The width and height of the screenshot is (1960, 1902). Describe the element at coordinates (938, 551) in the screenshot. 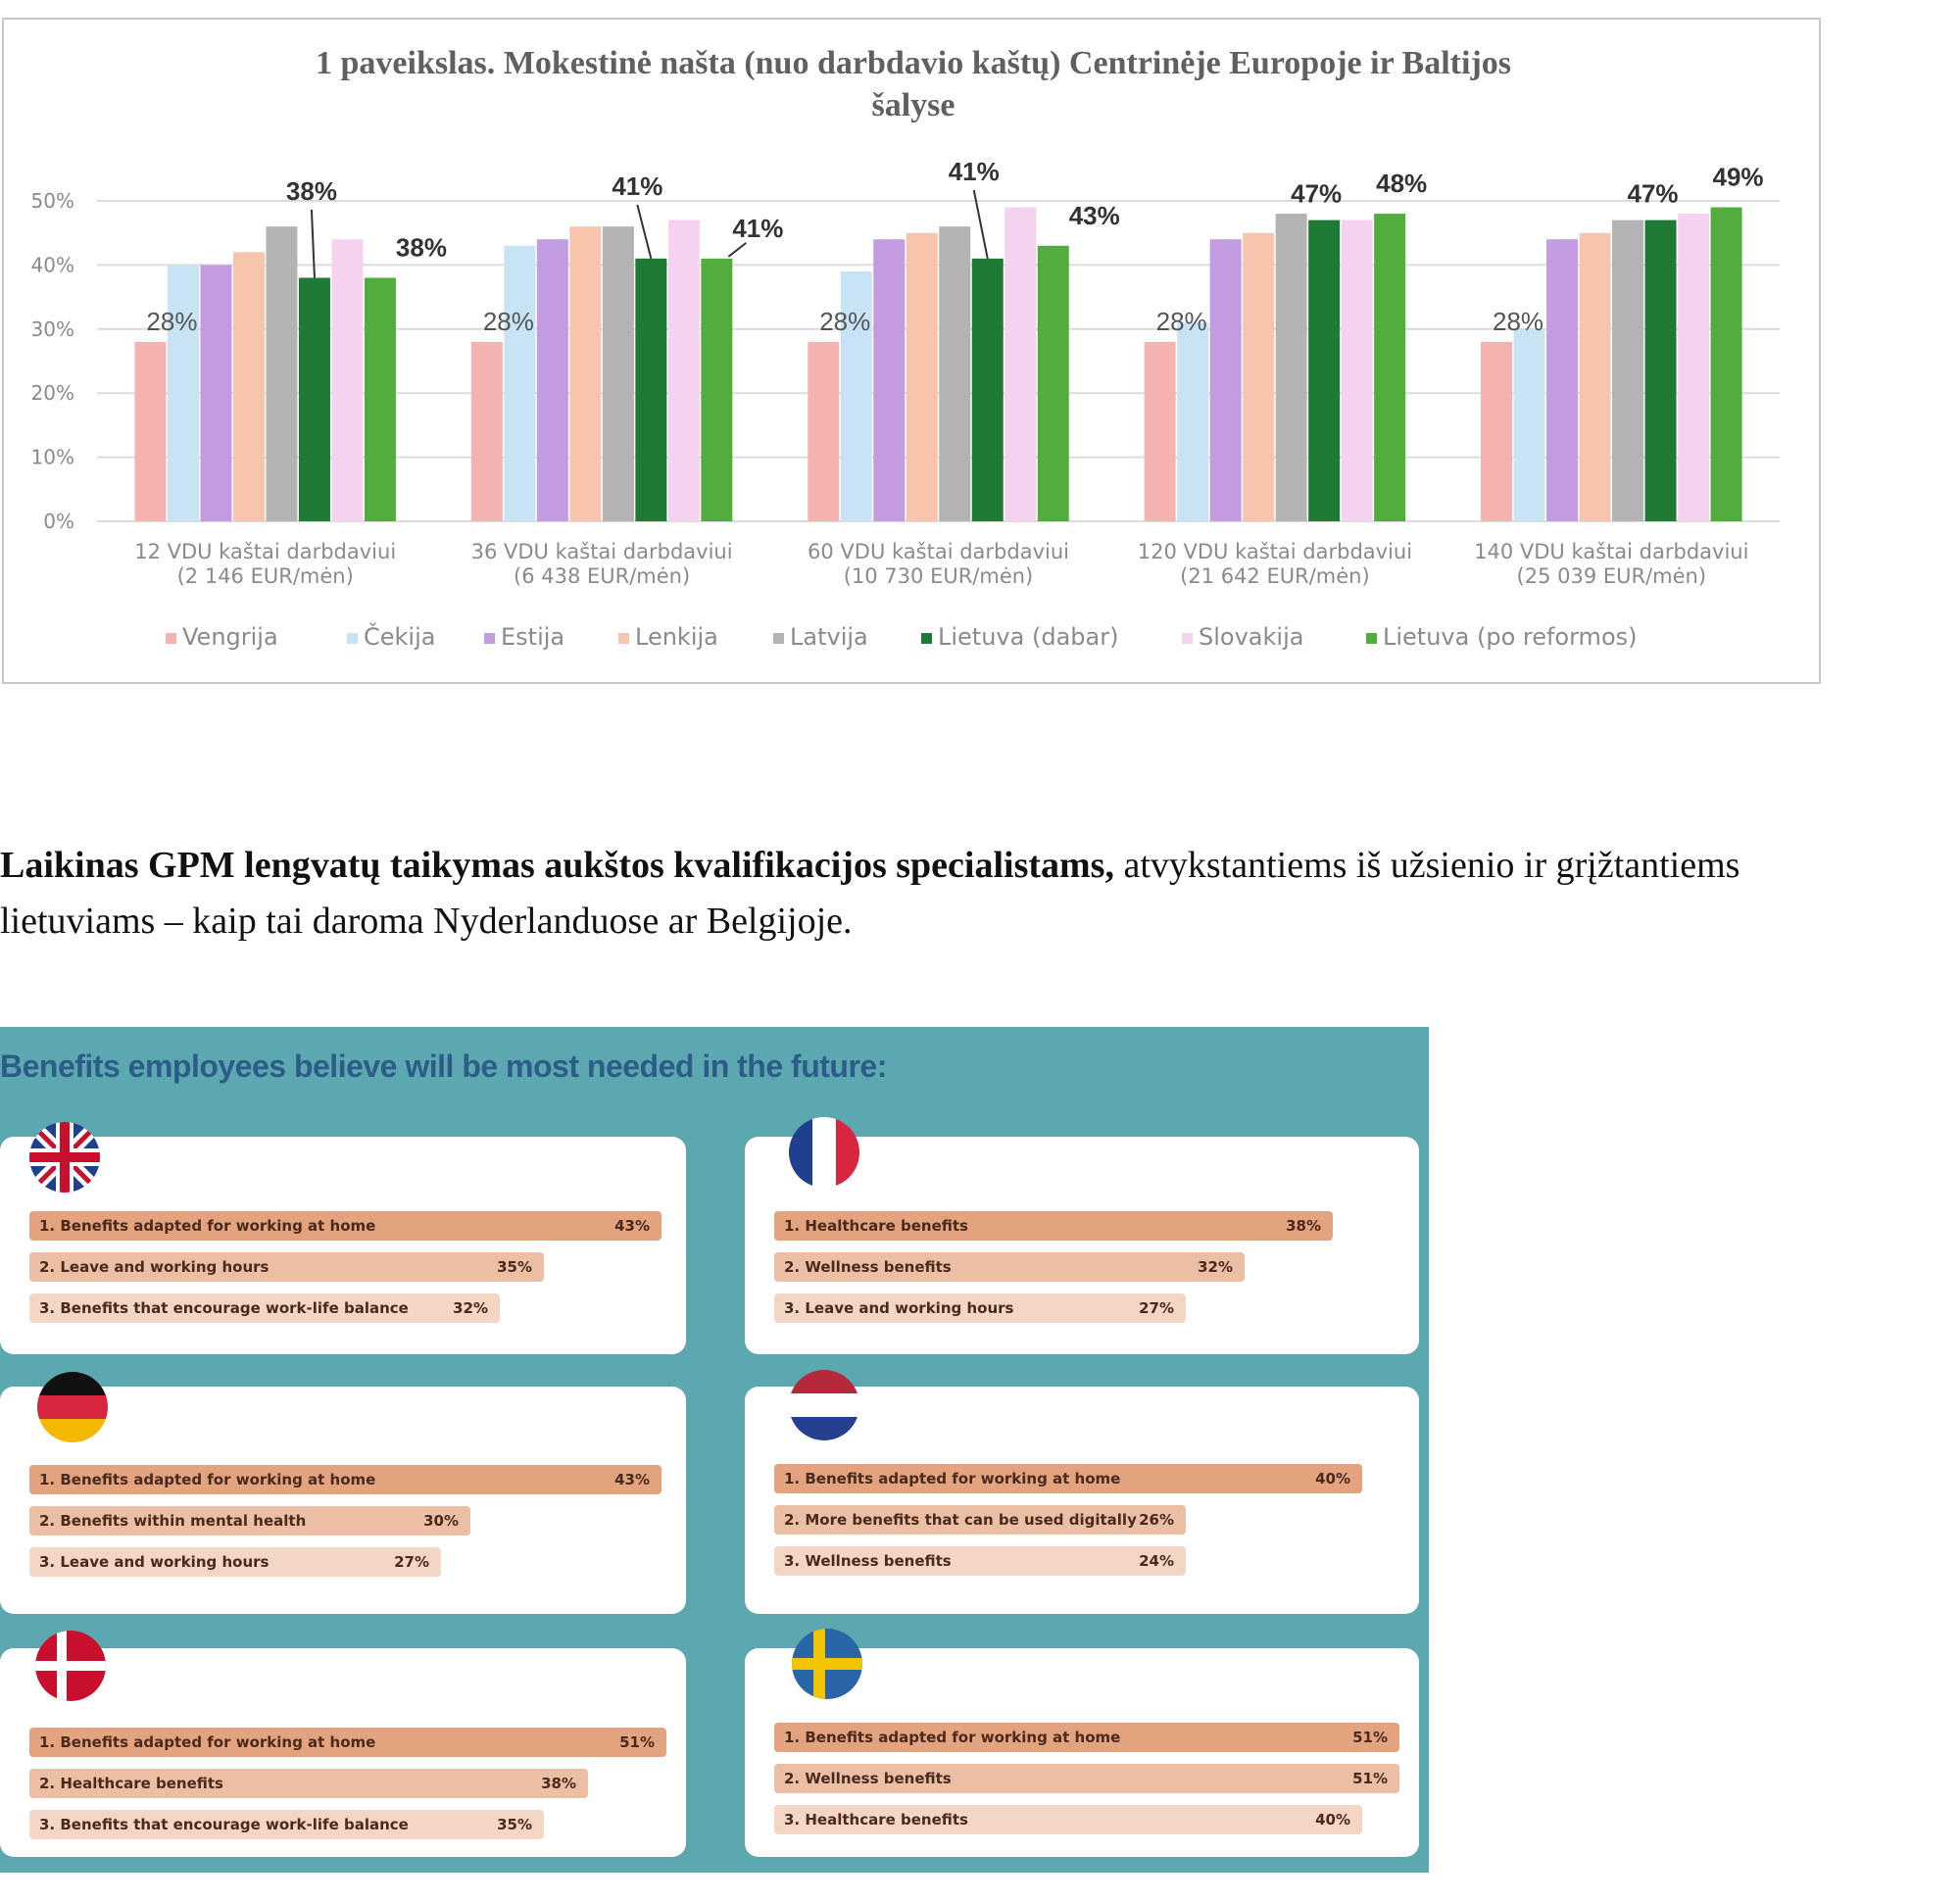

I see `x-category-label: 60 VDU kaštai darbdaviui` at that location.